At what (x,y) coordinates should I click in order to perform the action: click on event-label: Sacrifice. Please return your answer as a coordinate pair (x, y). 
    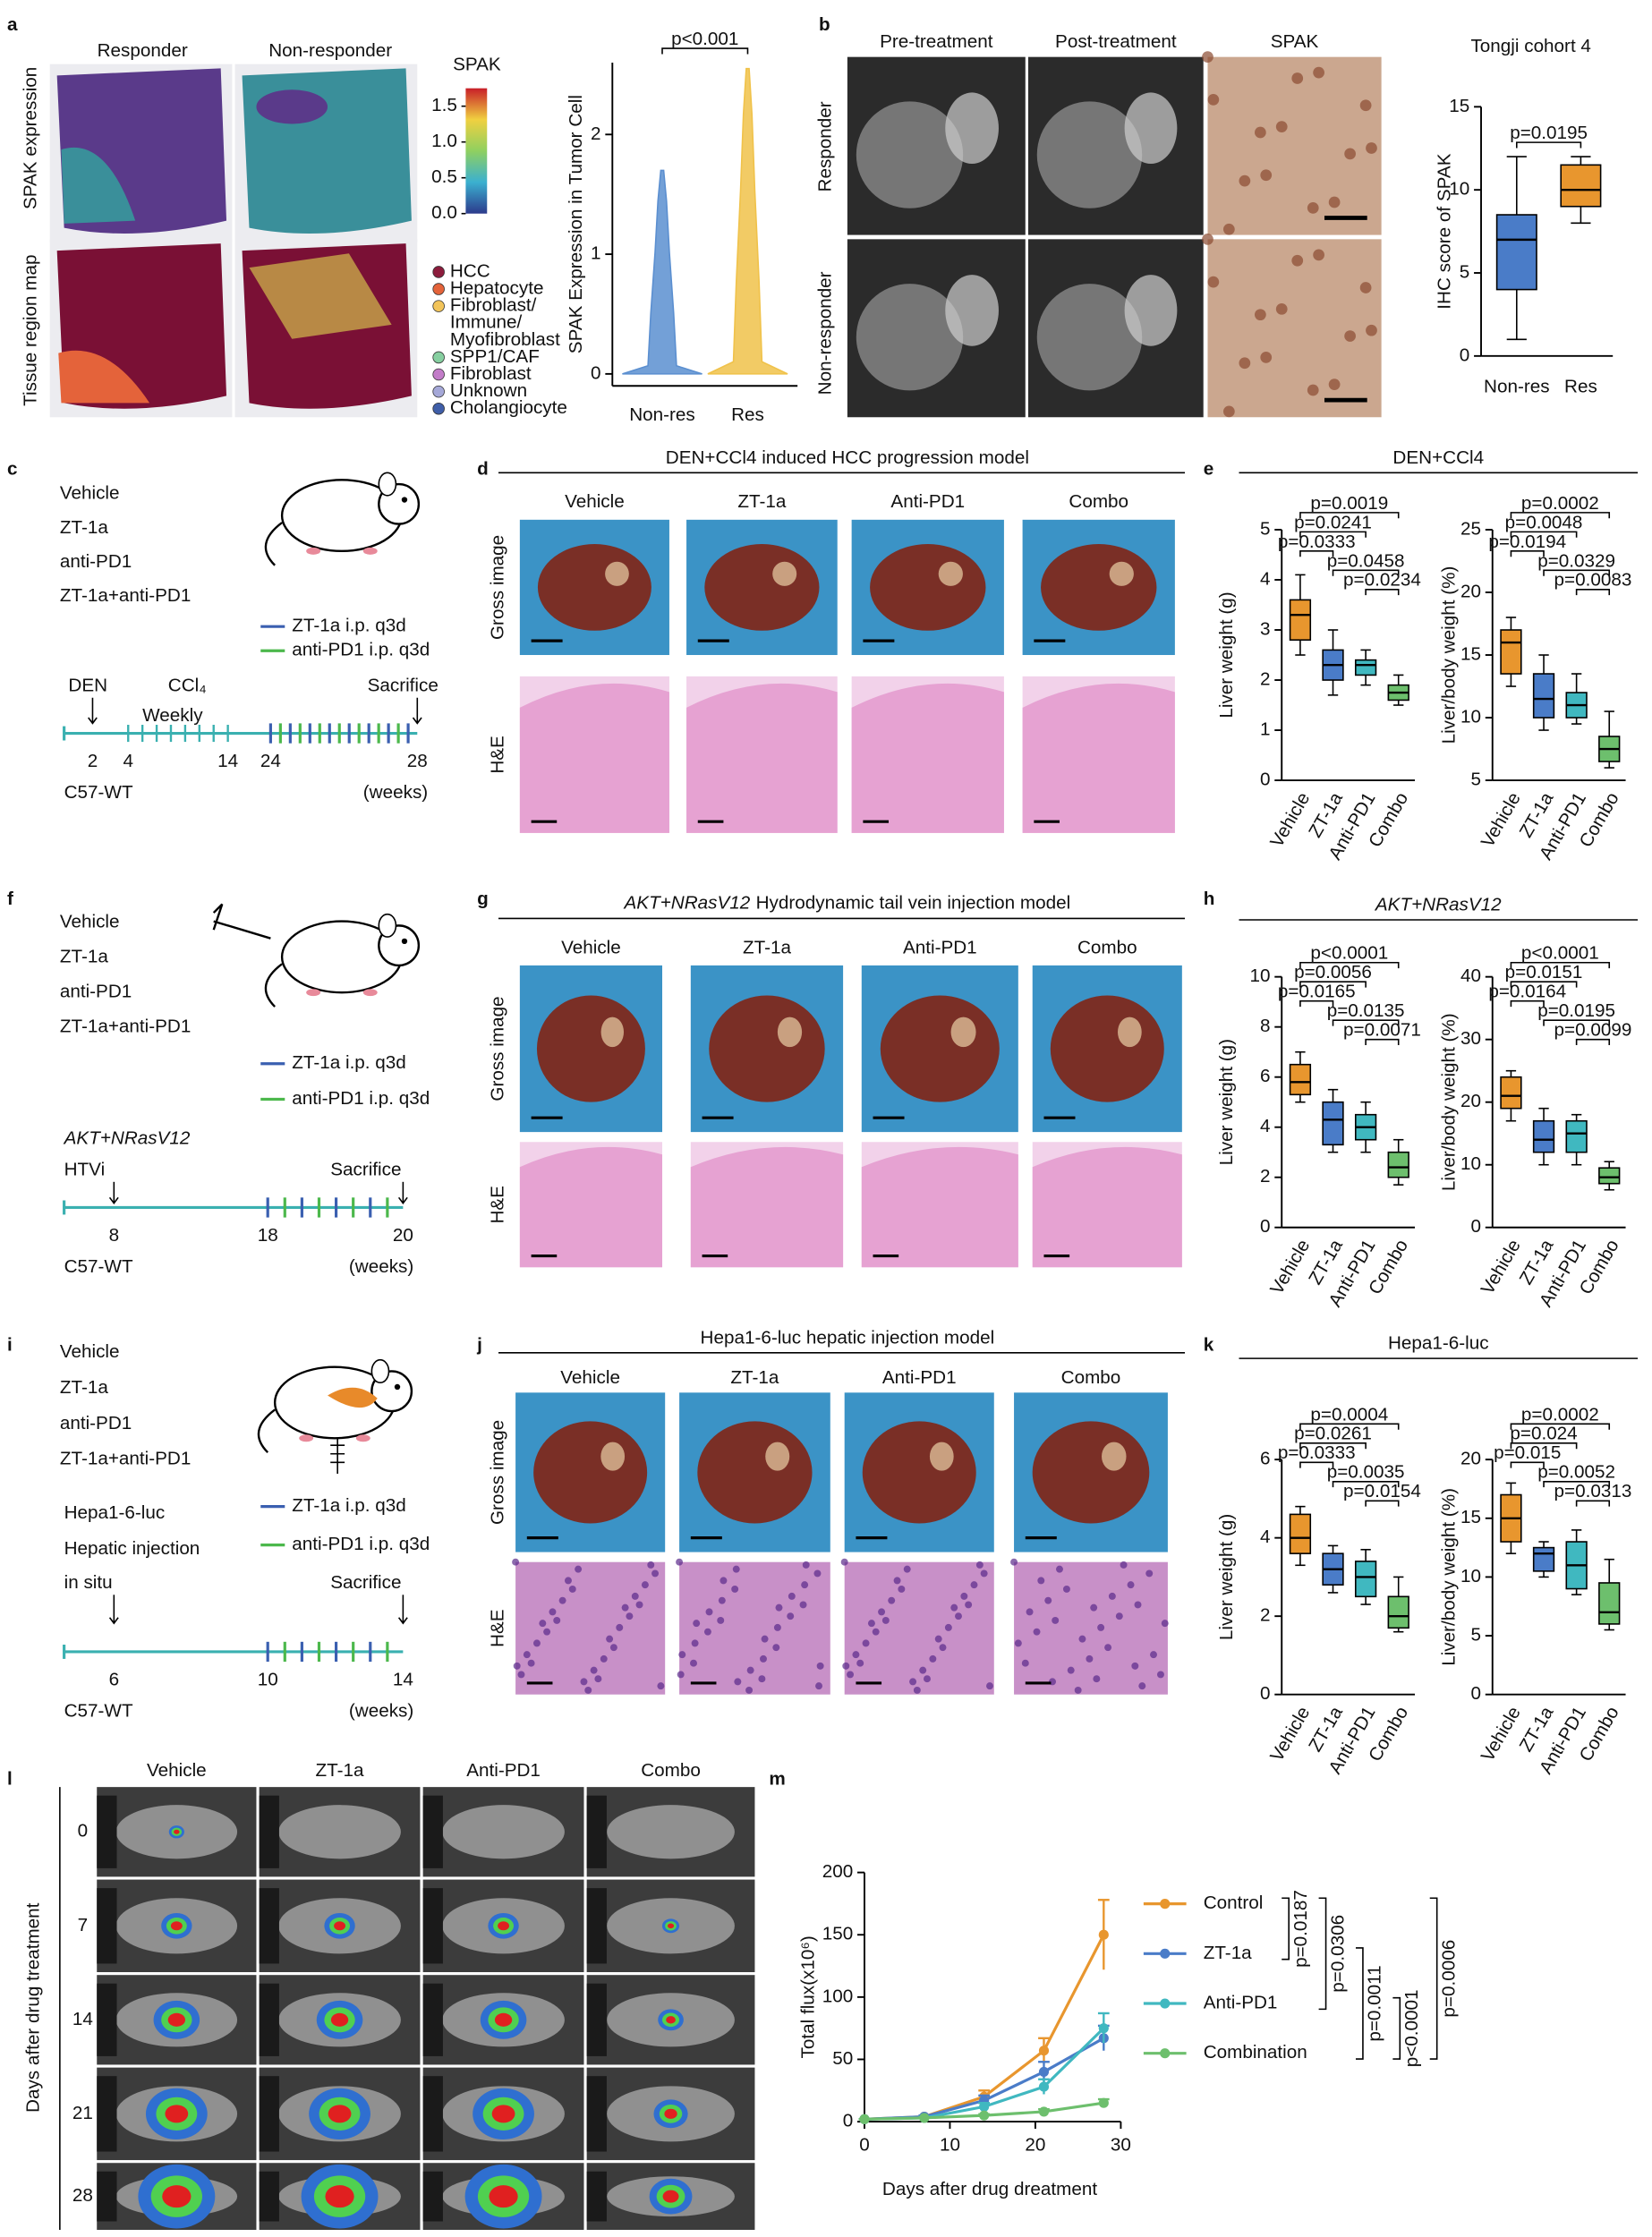
    Looking at the image, I should click on (403, 685).